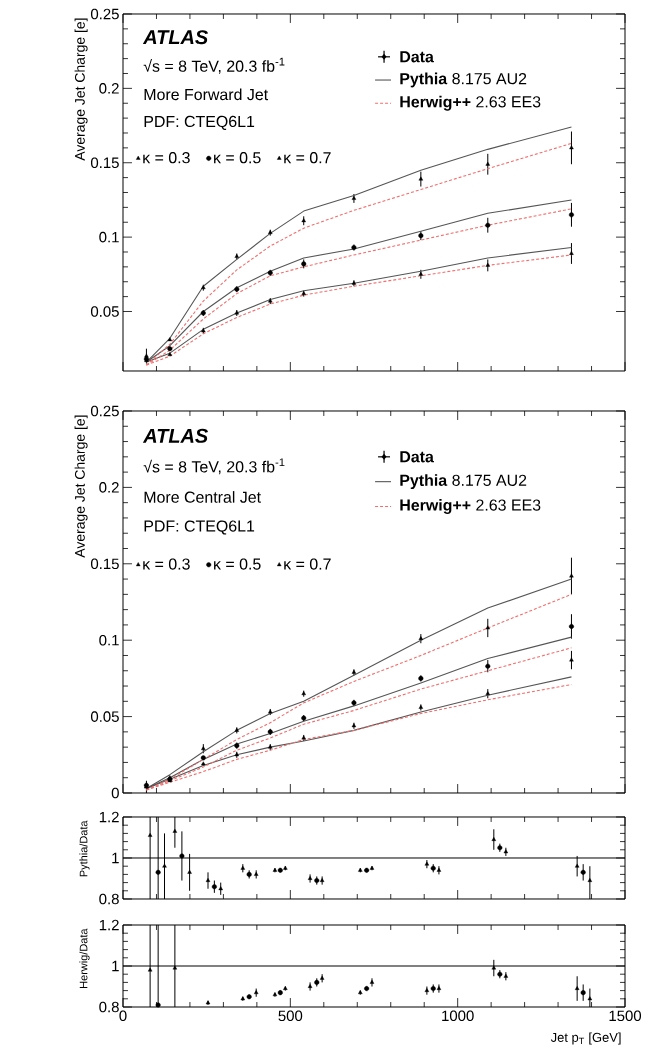 Image resolution: width=653 pixels, height=1057 pixels. I want to click on x-tick-label: 1000, so click(458, 1016).